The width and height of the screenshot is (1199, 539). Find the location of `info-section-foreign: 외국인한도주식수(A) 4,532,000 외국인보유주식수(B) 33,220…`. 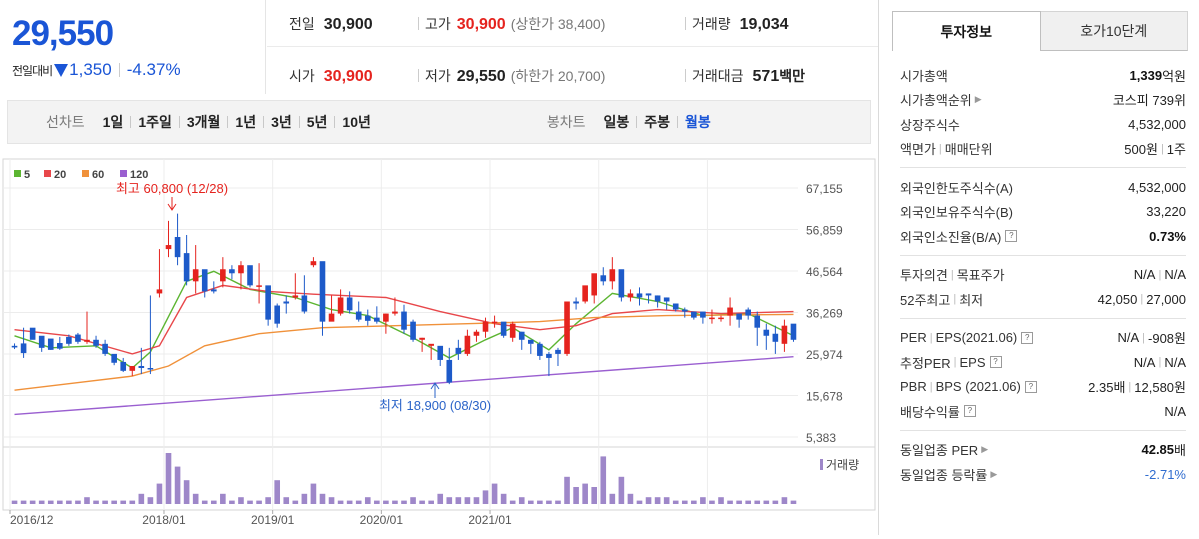

info-section-foreign: 외국인한도주식수(A) 4,532,000 외국인보유주식수(B) 33,220… is located at coordinates (1043, 211).